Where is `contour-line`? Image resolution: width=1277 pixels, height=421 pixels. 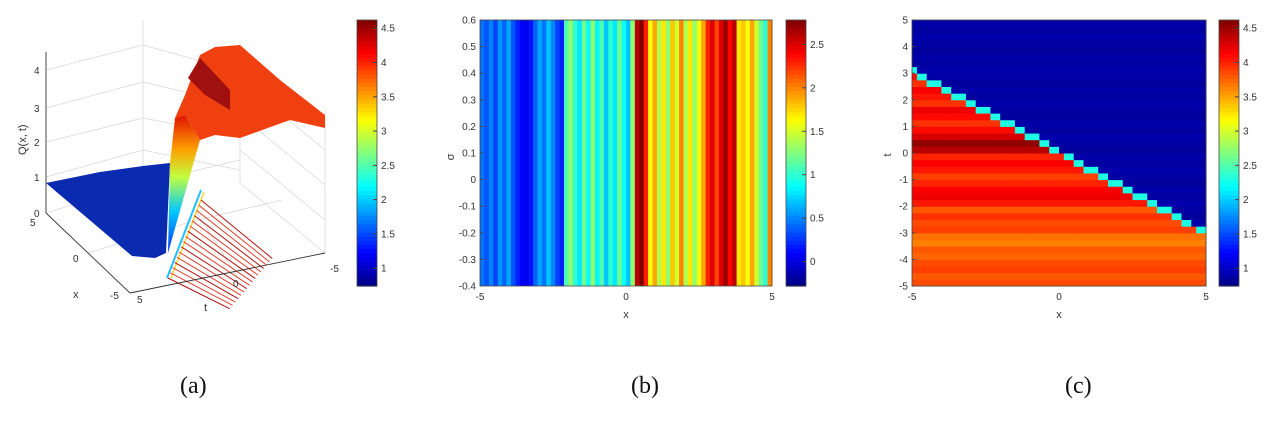
contour-line is located at coordinates (236, 229).